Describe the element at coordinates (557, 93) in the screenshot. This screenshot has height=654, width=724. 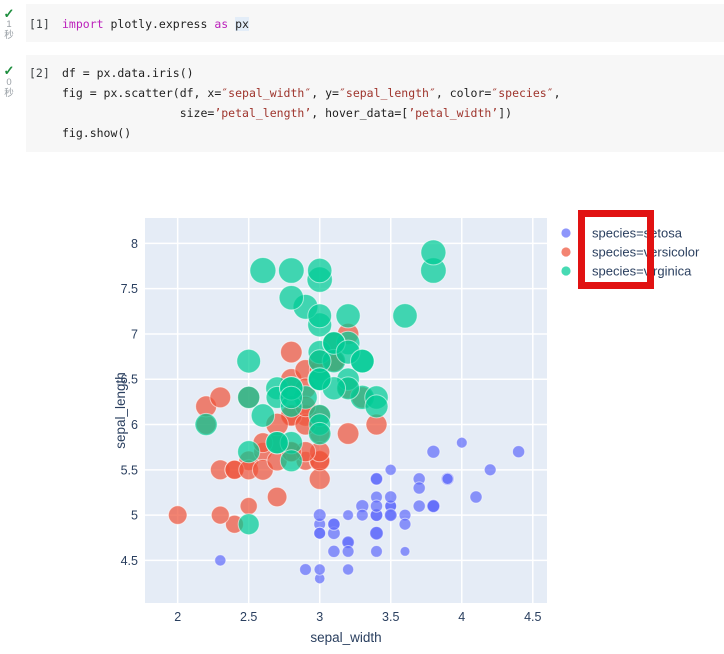
I see `code-token: ,` at that location.